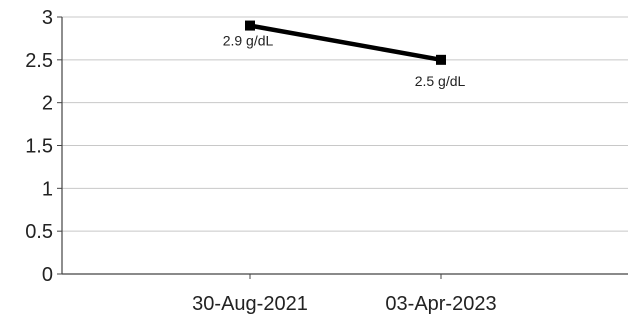 Image resolution: width=630 pixels, height=324 pixels. I want to click on y-tick-label: 2, so click(47, 104).